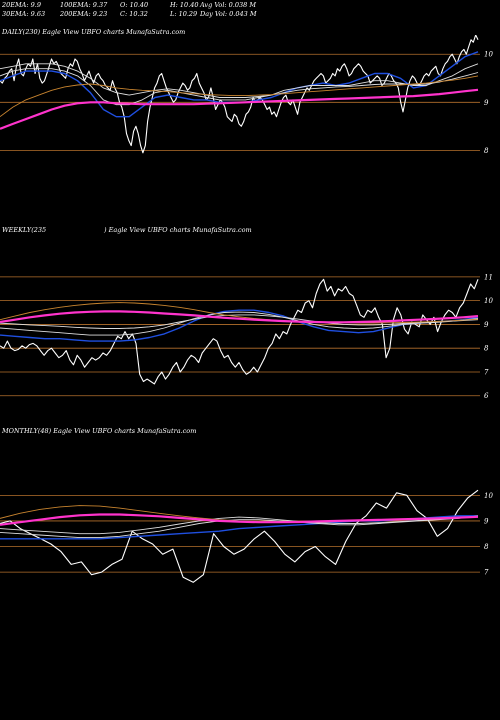 The height and width of the screenshot is (720, 500). Describe the element at coordinates (184, 5) in the screenshot. I see `header-high: H: 10.40` at that location.